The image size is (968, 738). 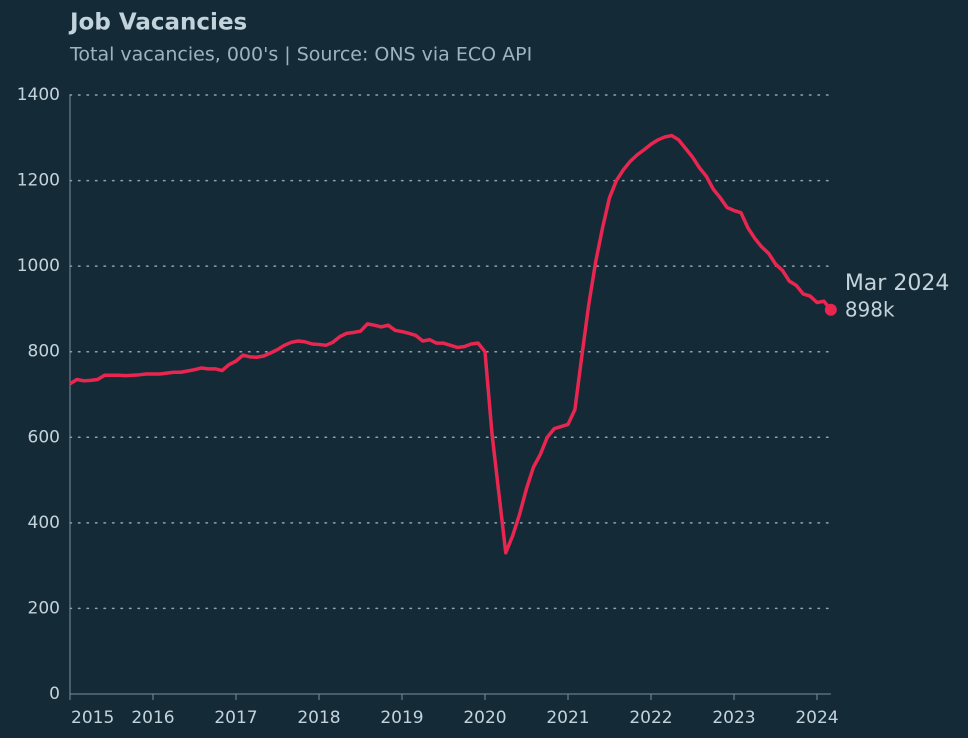 I want to click on x-tick-label: 2022, so click(x=650, y=718).